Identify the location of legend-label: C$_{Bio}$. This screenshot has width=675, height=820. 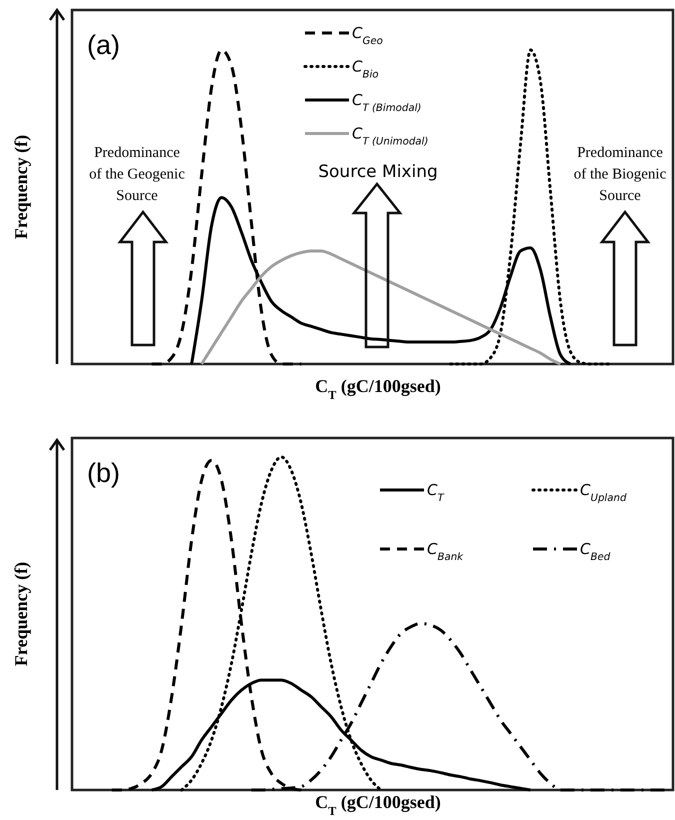
(365, 69).